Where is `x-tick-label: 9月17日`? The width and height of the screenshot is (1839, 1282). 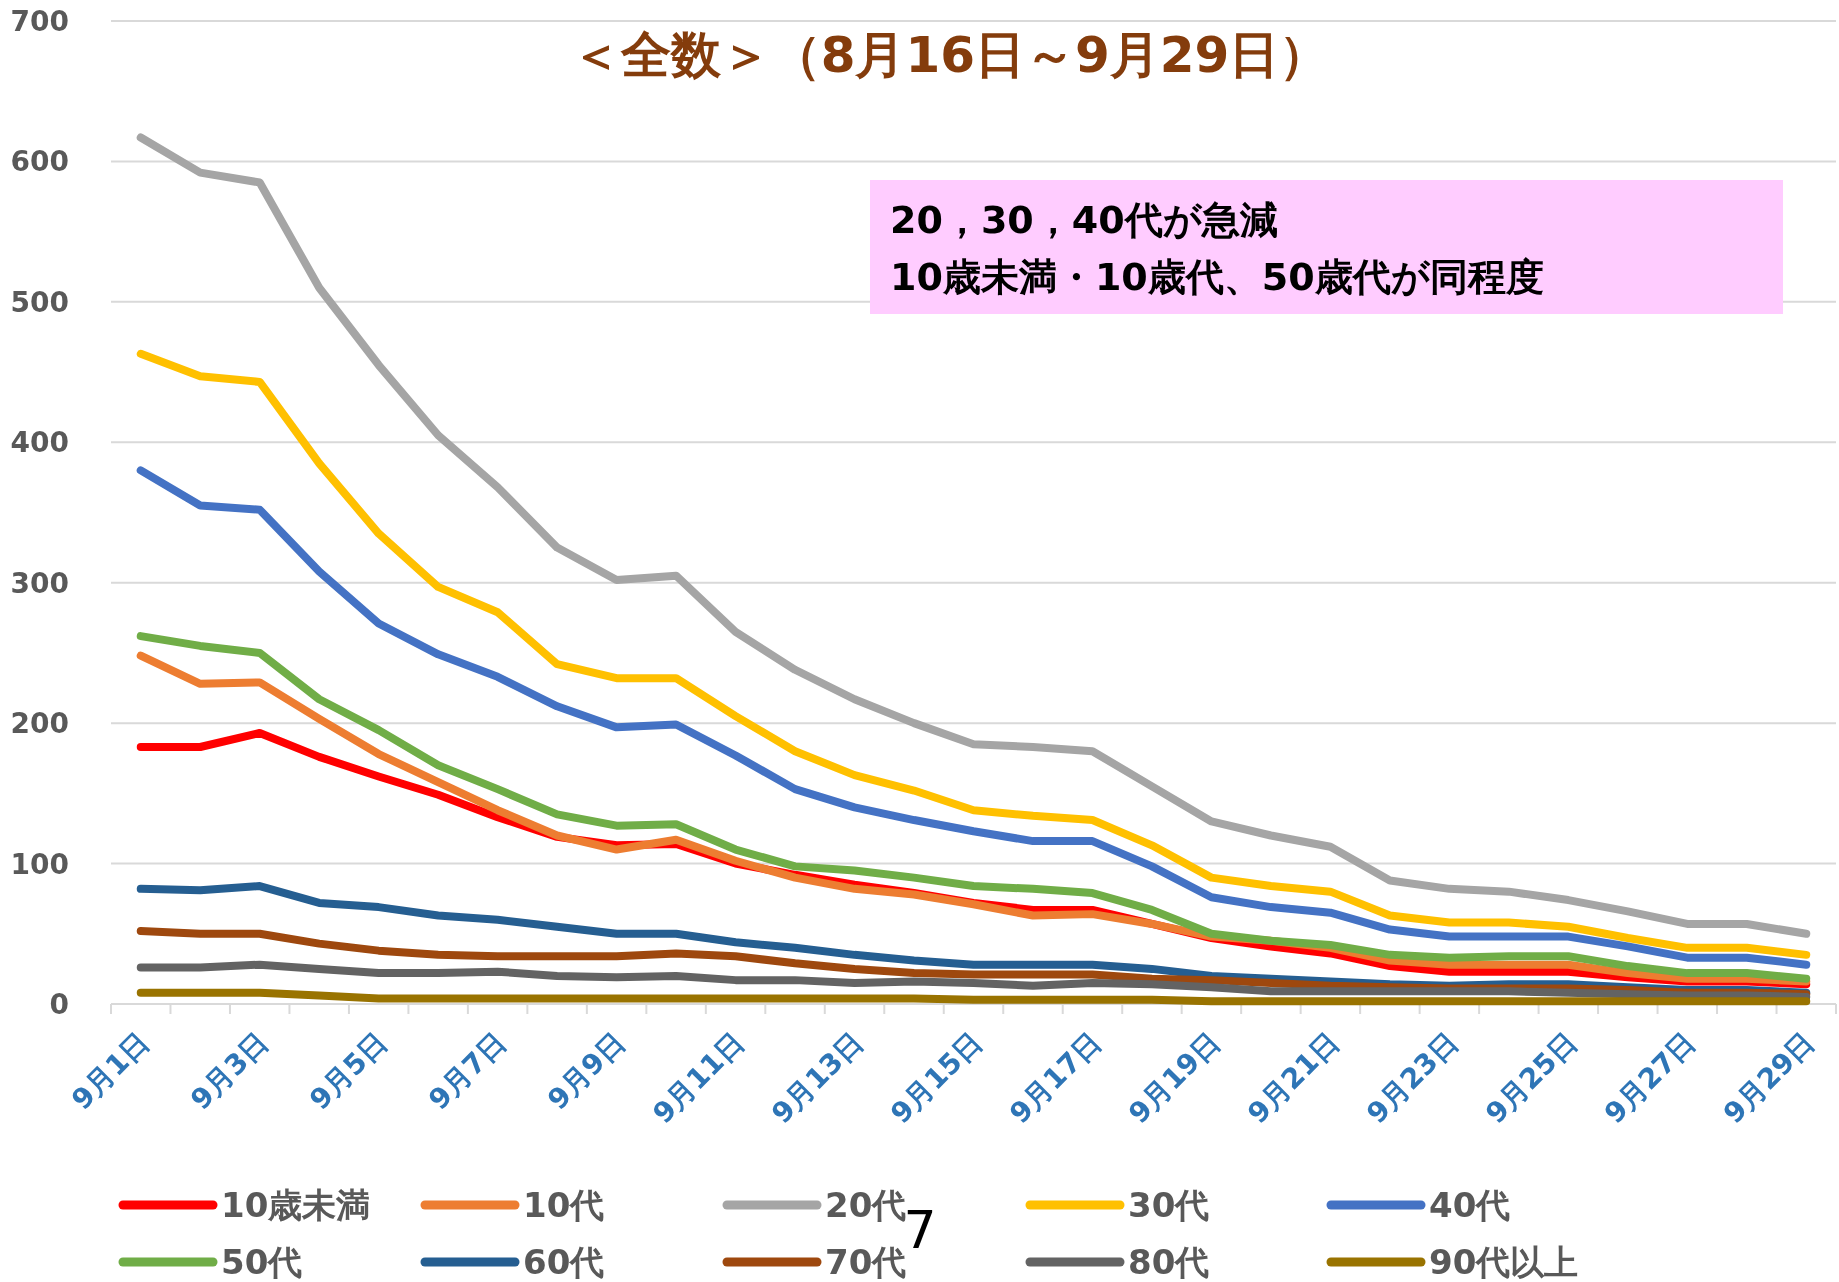 x-tick-label: 9月17日 is located at coordinates (1055, 1077).